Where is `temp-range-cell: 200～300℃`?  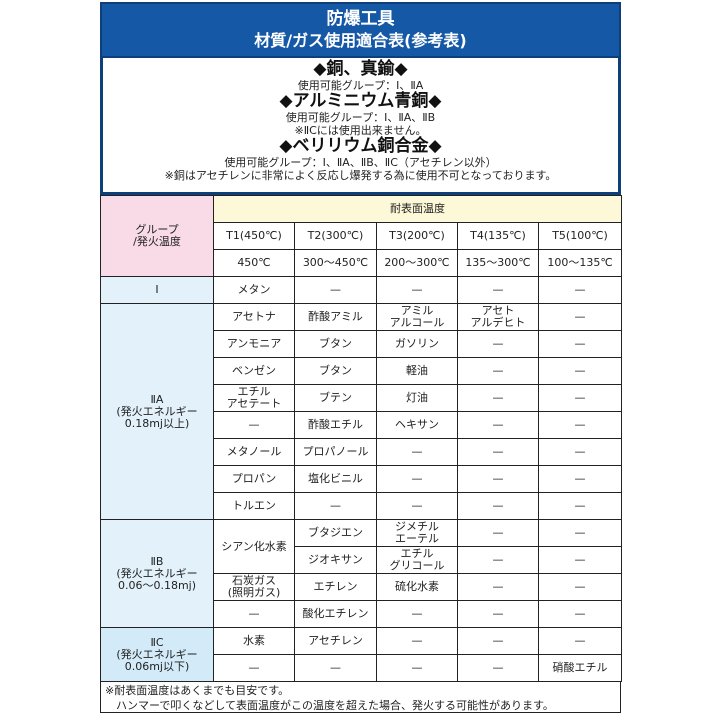 temp-range-cell: 200～300℃ is located at coordinates (417, 263).